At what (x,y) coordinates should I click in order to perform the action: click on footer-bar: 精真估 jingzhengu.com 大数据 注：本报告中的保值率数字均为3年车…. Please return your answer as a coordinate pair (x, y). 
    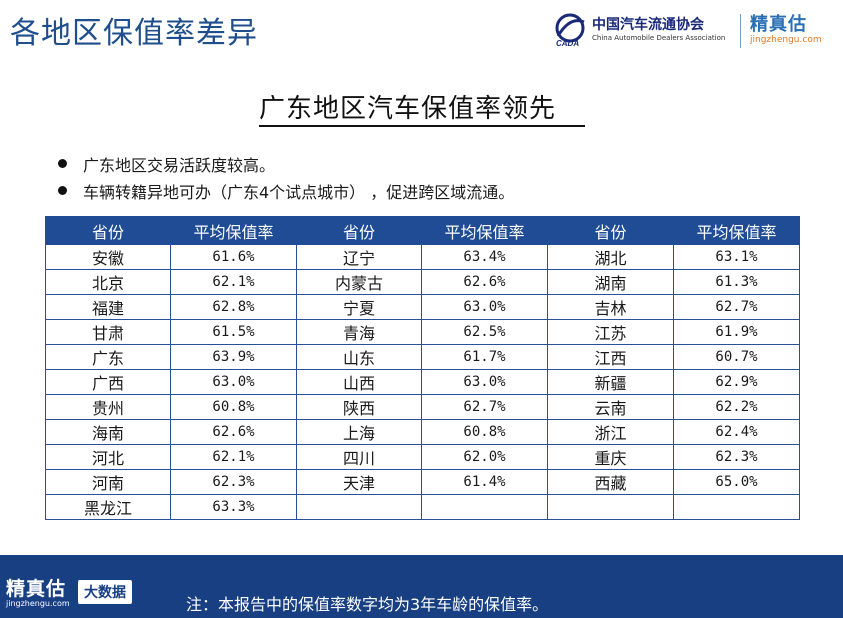
    Looking at the image, I should click on (421, 586).